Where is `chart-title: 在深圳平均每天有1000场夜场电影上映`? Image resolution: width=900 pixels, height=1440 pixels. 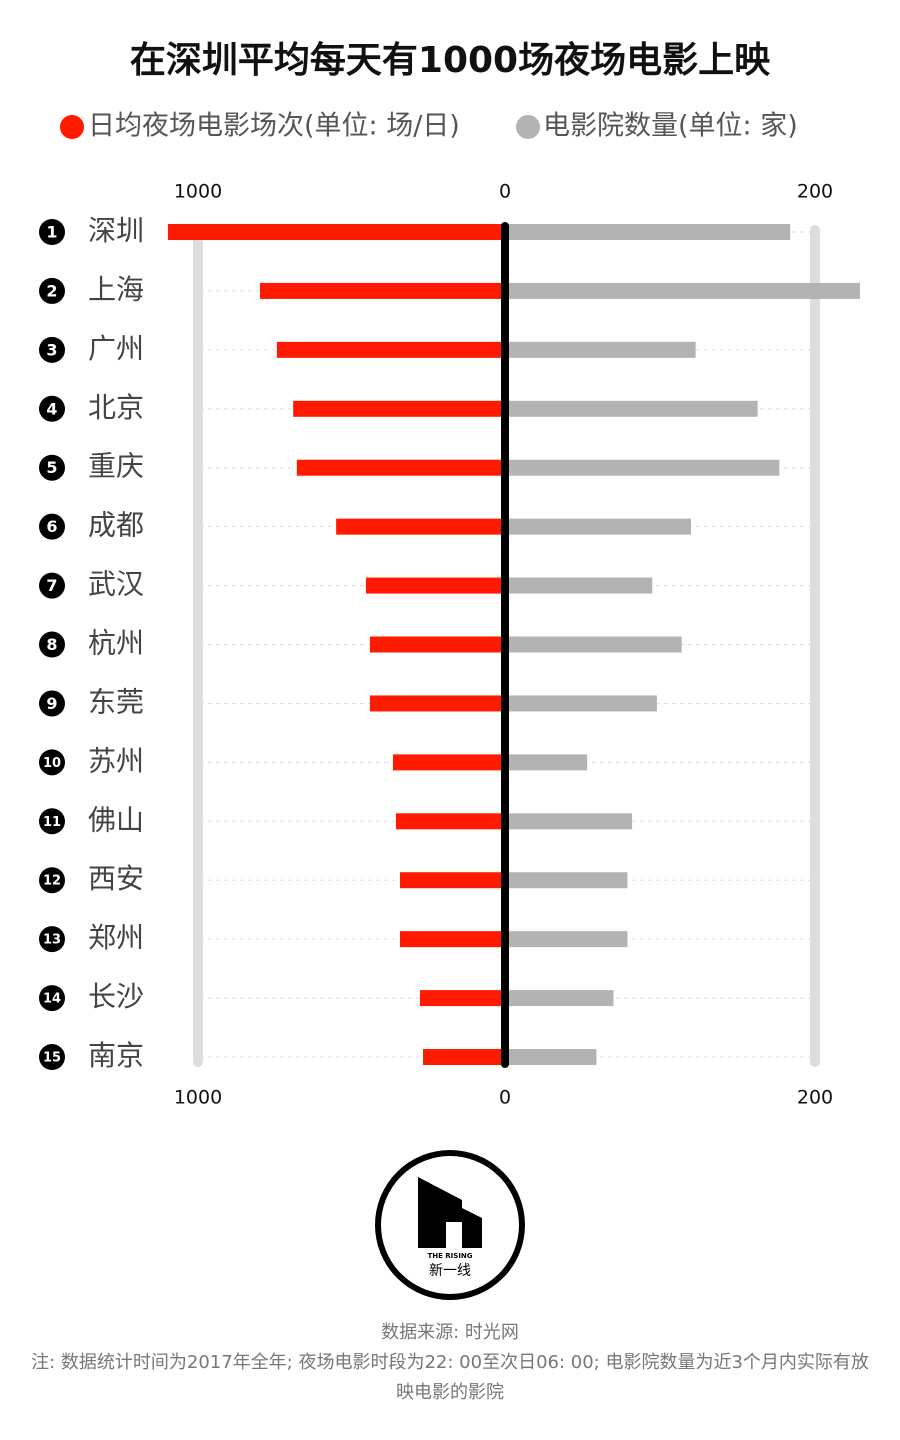
chart-title: 在深圳平均每天有1000场夜场电影上映 is located at coordinates (450, 60).